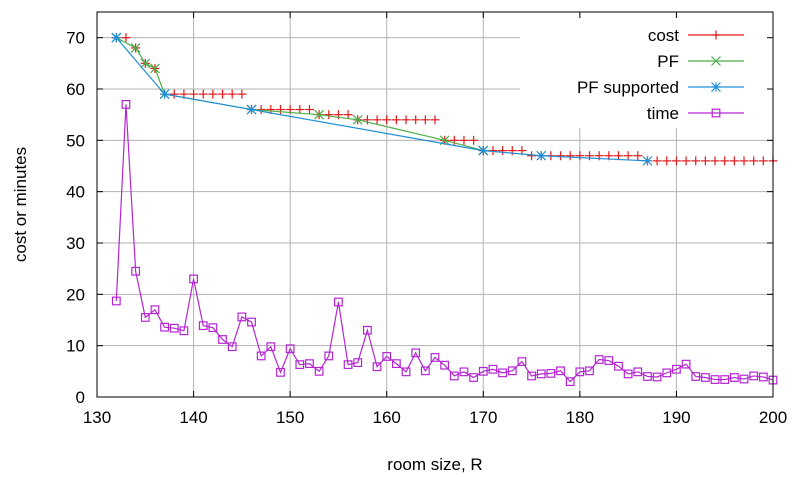 The height and width of the screenshot is (477, 795). I want to click on x-tick-label: 160, so click(387, 417).